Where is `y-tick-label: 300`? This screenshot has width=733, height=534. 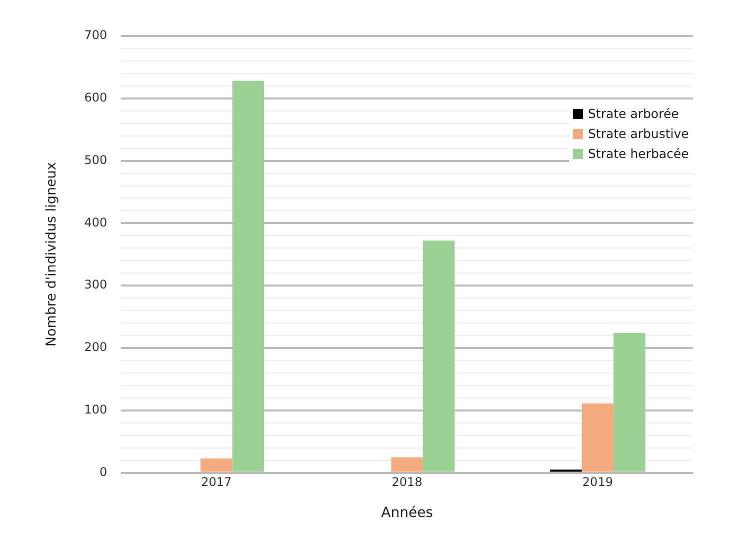 y-tick-label: 300 is located at coordinates (96, 285).